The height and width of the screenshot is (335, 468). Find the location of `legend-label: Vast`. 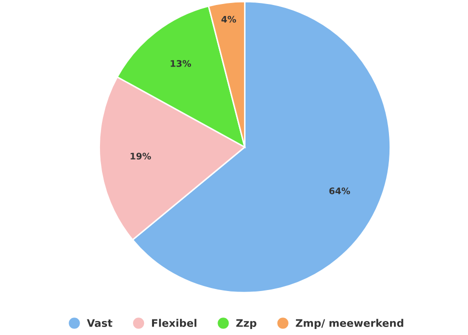

legend-label: Vast is located at coordinates (99, 323).